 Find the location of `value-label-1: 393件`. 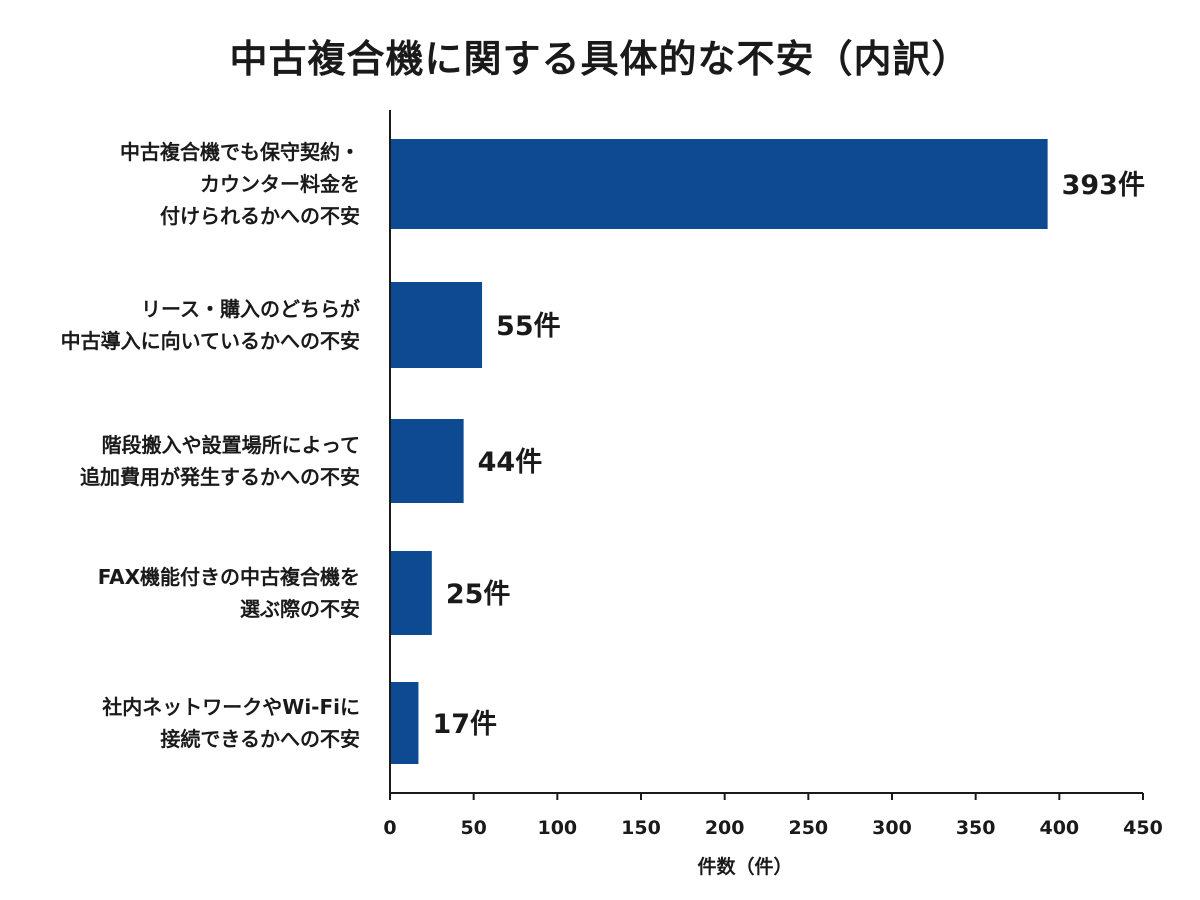

value-label-1: 393件 is located at coordinates (1103, 185).